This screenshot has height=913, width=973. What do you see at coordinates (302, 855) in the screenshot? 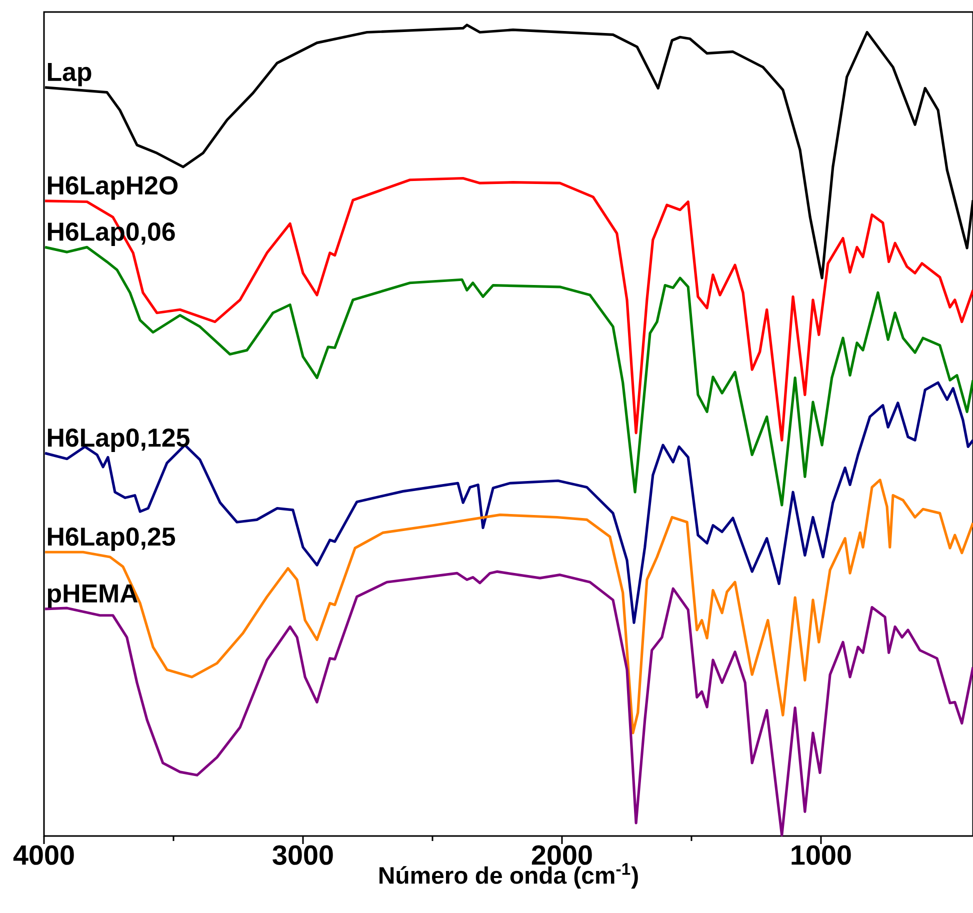
I see `x-tick-label: 3000` at bounding box center [302, 855].